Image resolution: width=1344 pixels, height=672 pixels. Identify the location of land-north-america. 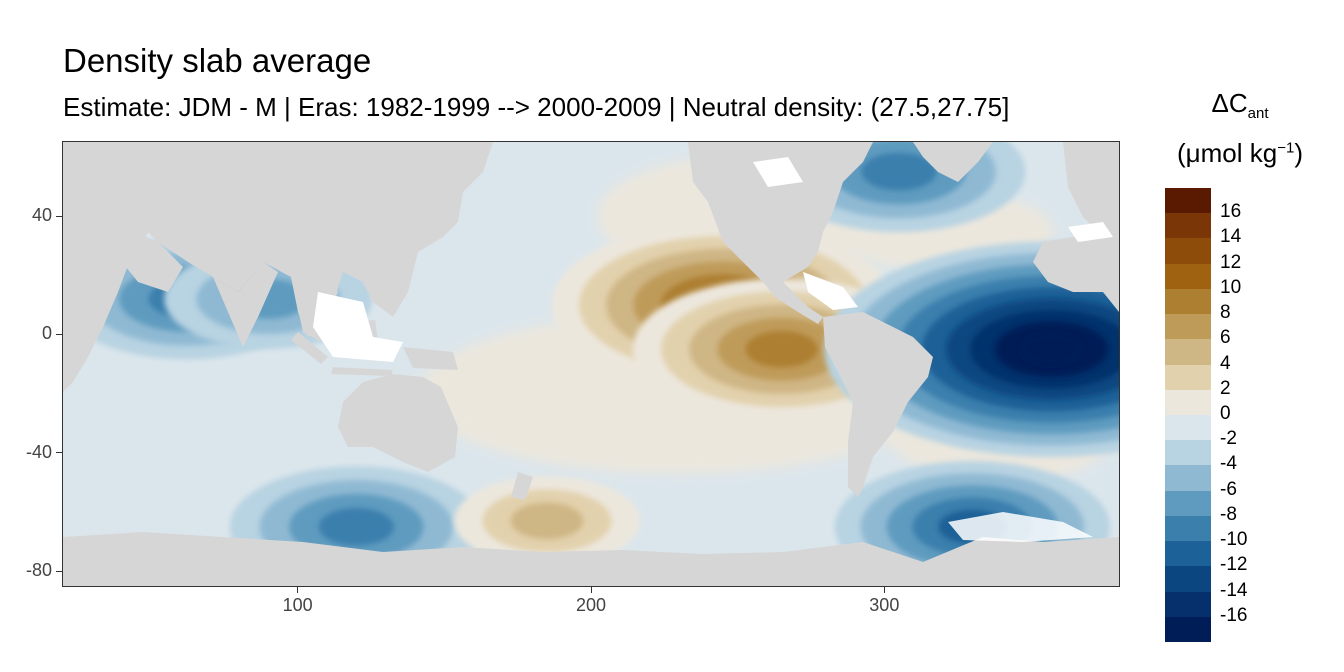
(780, 212).